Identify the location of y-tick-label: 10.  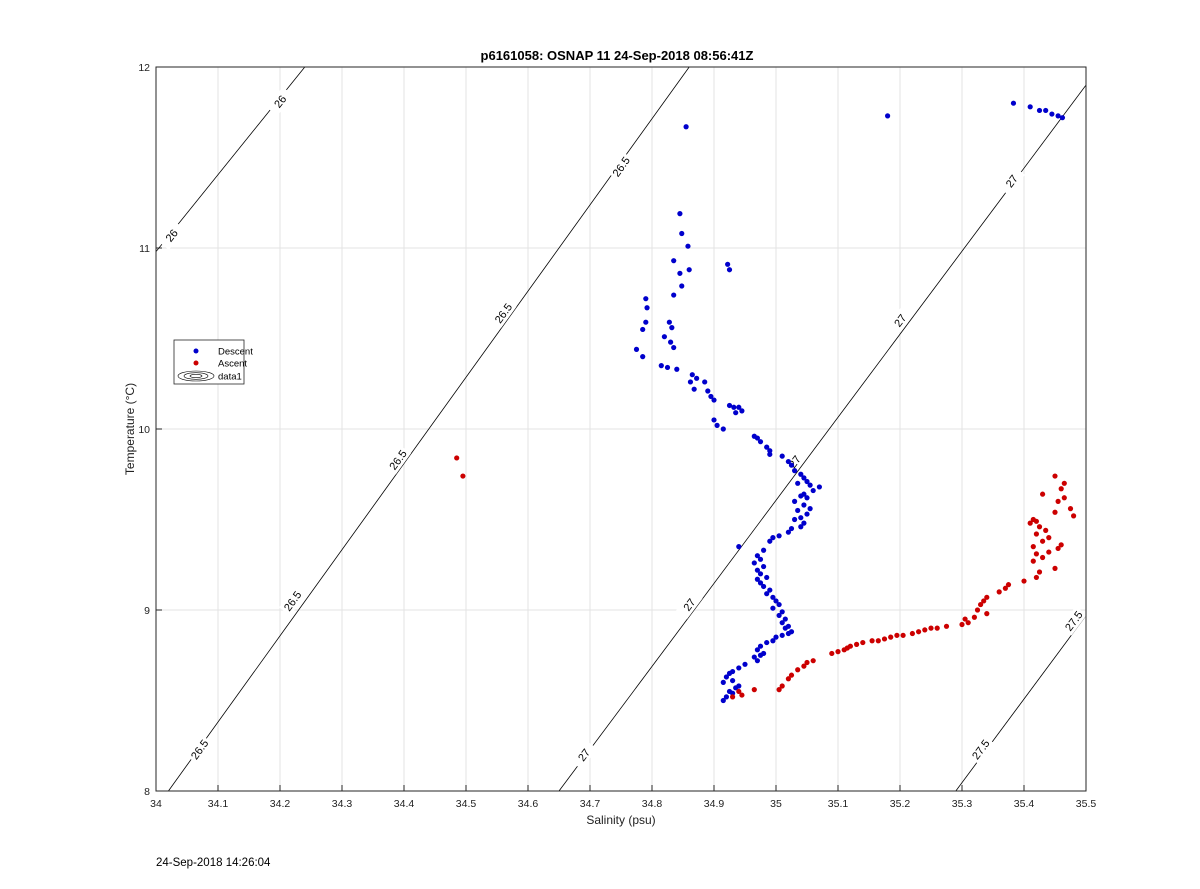
(144, 430).